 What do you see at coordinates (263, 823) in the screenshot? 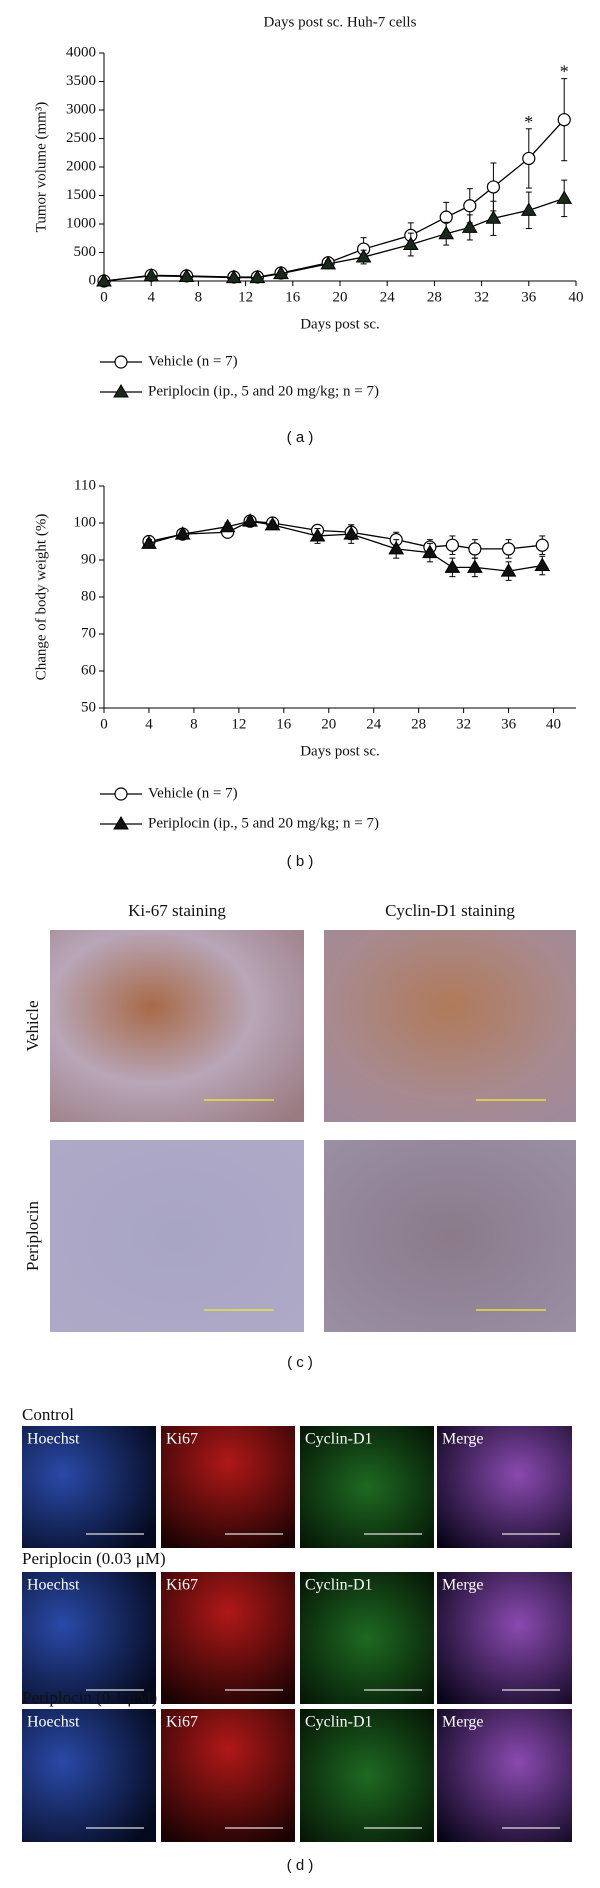
I see `legend-label: Periplocin (ip., 5 and 20 mg/kg; n = 7)` at bounding box center [263, 823].